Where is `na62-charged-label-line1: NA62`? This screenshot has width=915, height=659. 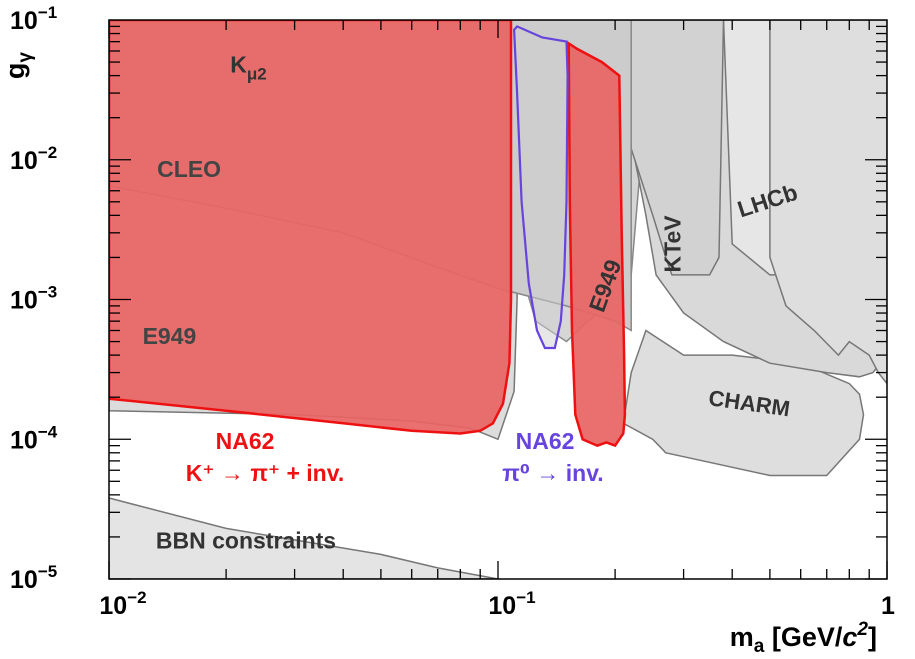
na62-charged-label-line1: NA62 is located at coordinates (245, 441).